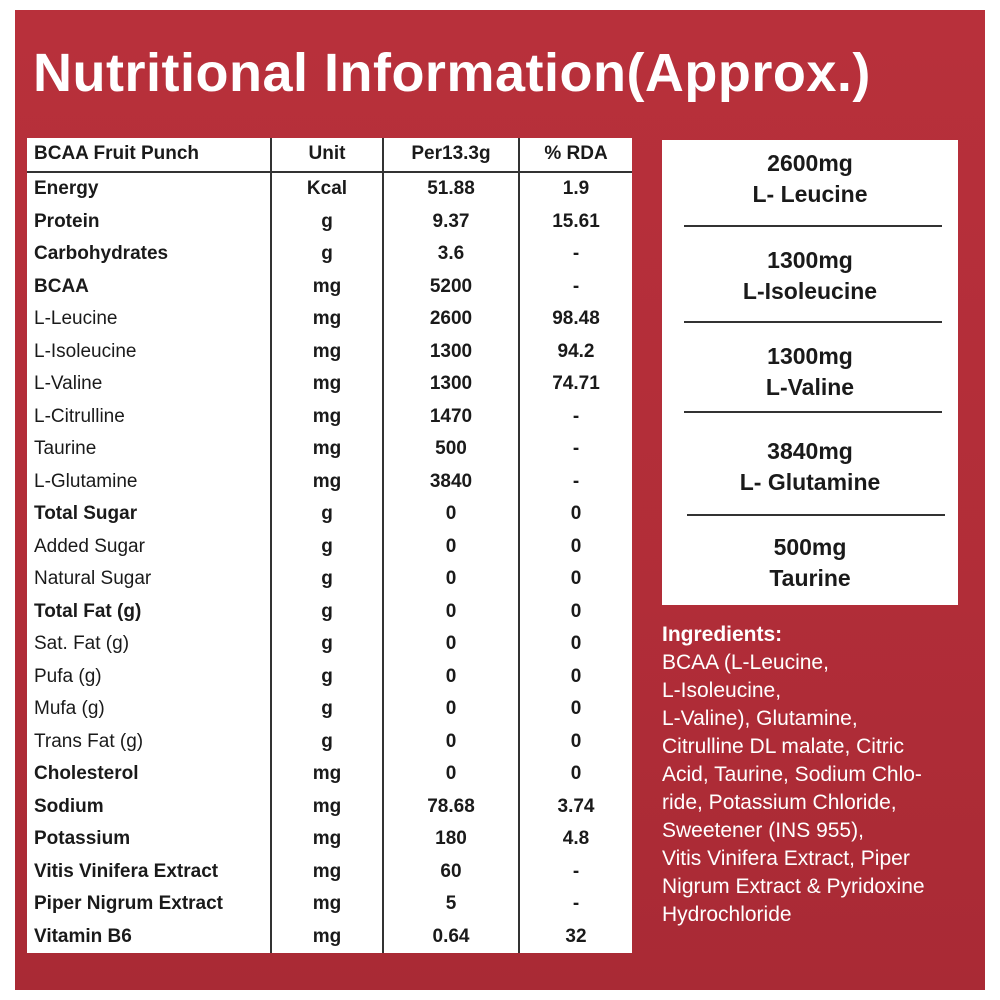 This screenshot has width=1000, height=1000. Describe the element at coordinates (68, 676) in the screenshot. I see `nutrient-name: Pufa (g)` at that location.